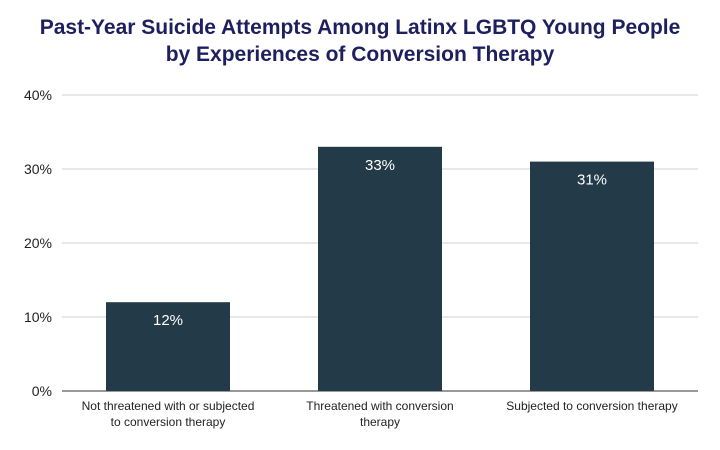  Describe the element at coordinates (42, 391) in the screenshot. I see `y-tick-label: 0%` at that location.